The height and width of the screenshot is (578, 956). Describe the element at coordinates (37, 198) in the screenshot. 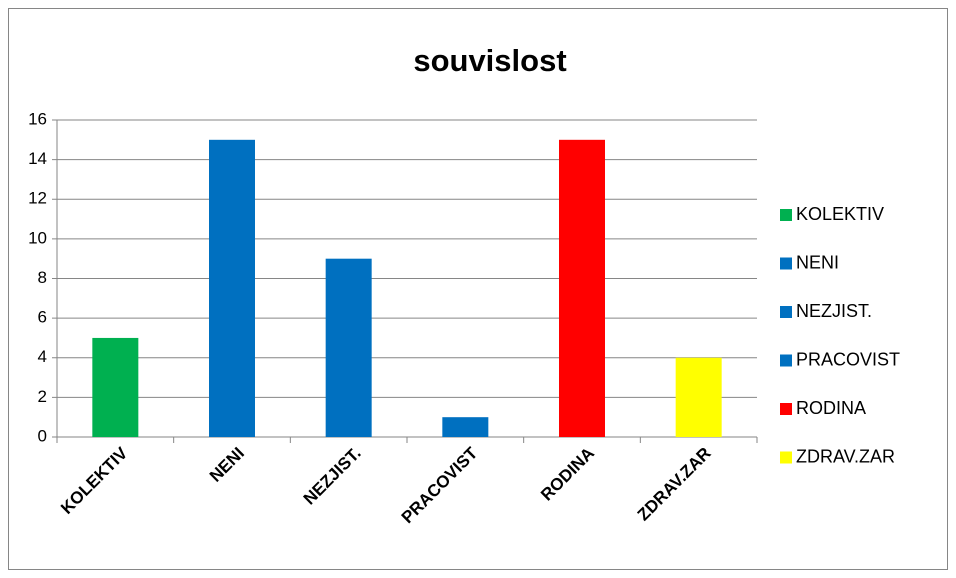

I see `y-tick-label: 12` at that location.